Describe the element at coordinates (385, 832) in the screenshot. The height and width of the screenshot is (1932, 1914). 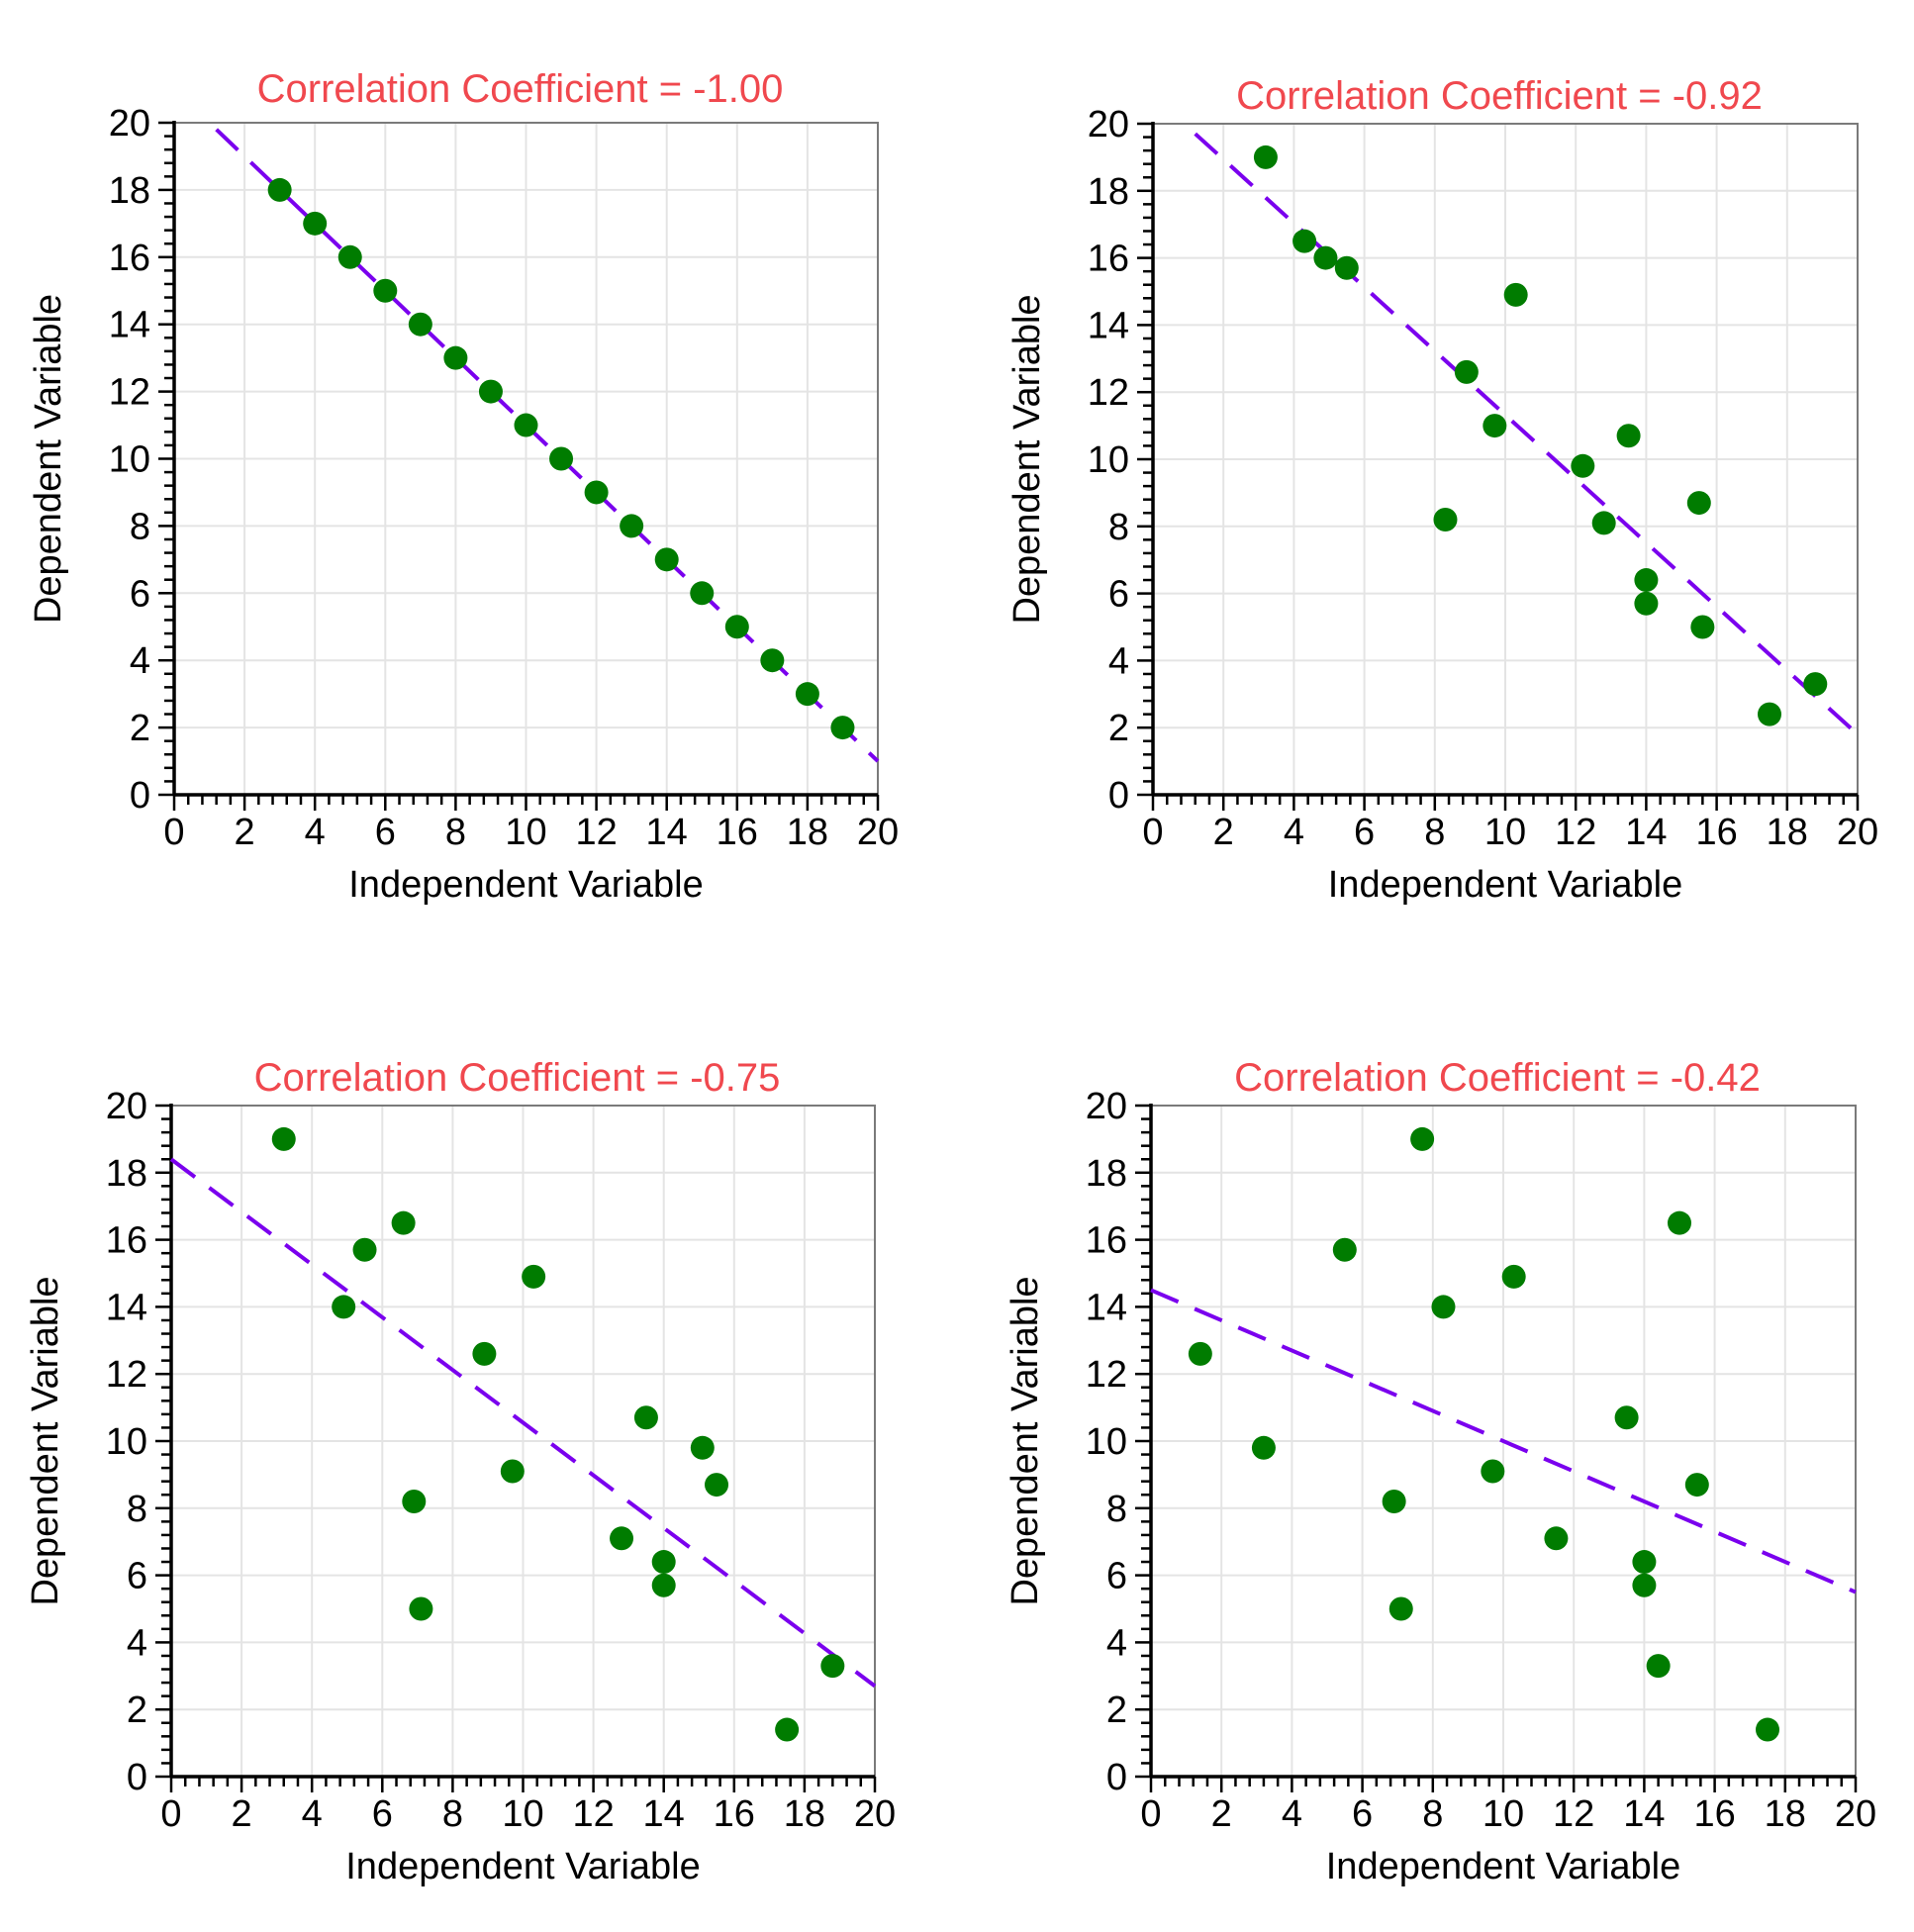
I see `x-tick-label: 6` at that location.